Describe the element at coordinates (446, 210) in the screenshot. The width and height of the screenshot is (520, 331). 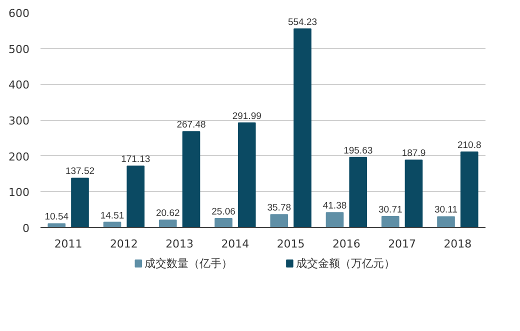
I see `data-label: 30.11` at that location.